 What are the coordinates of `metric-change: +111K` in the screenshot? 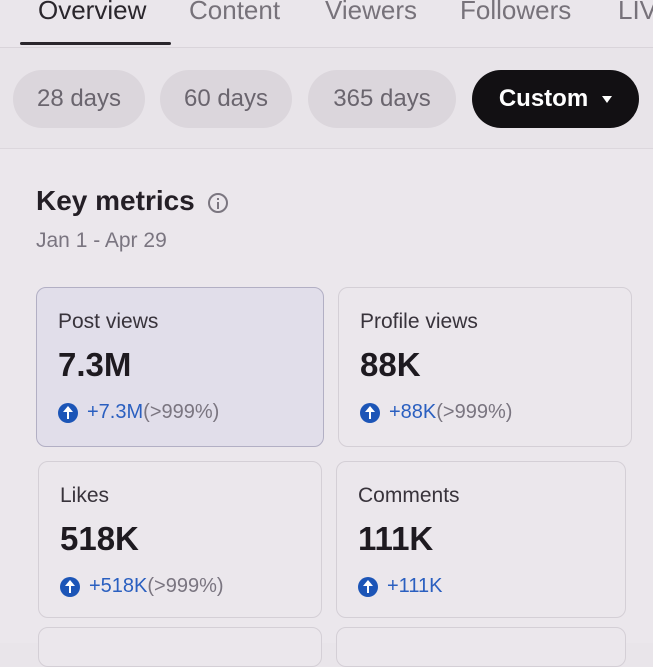 It's located at (400, 586).